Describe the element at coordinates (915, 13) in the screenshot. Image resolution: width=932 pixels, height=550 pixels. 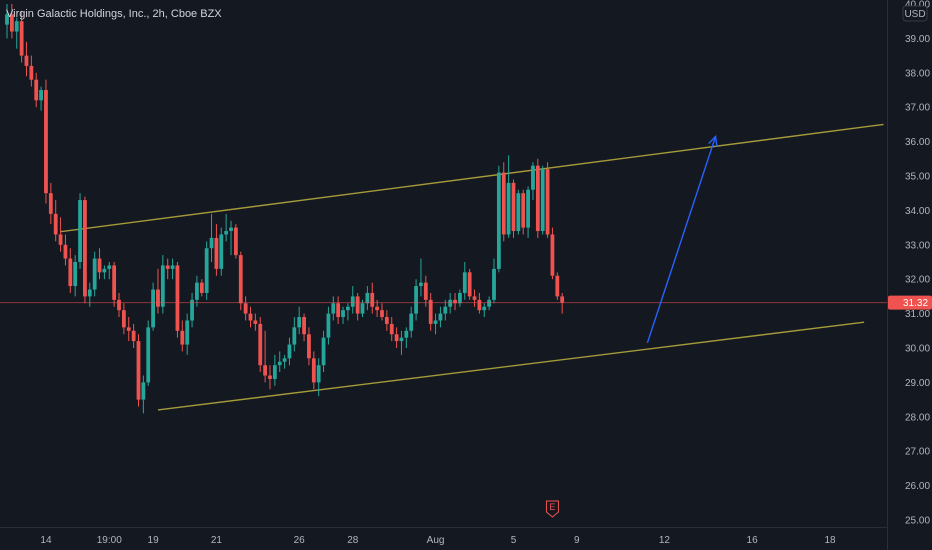
I see `currency-badge` at that location.